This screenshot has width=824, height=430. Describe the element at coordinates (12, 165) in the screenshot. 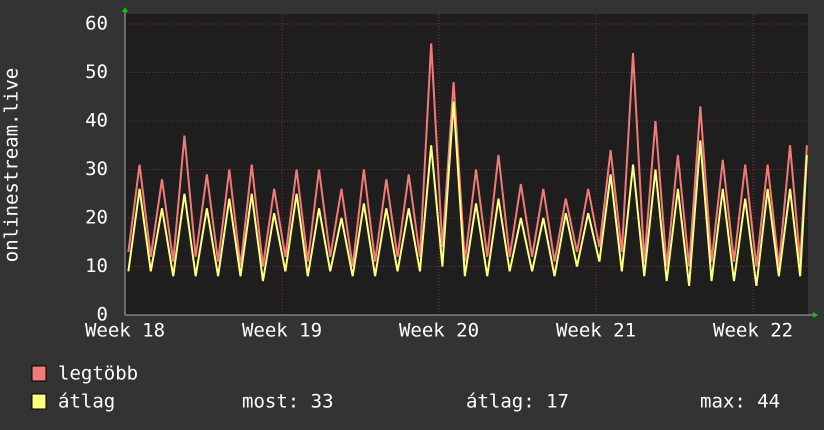

I see `y-axis-label: onlinestream.live` at that location.